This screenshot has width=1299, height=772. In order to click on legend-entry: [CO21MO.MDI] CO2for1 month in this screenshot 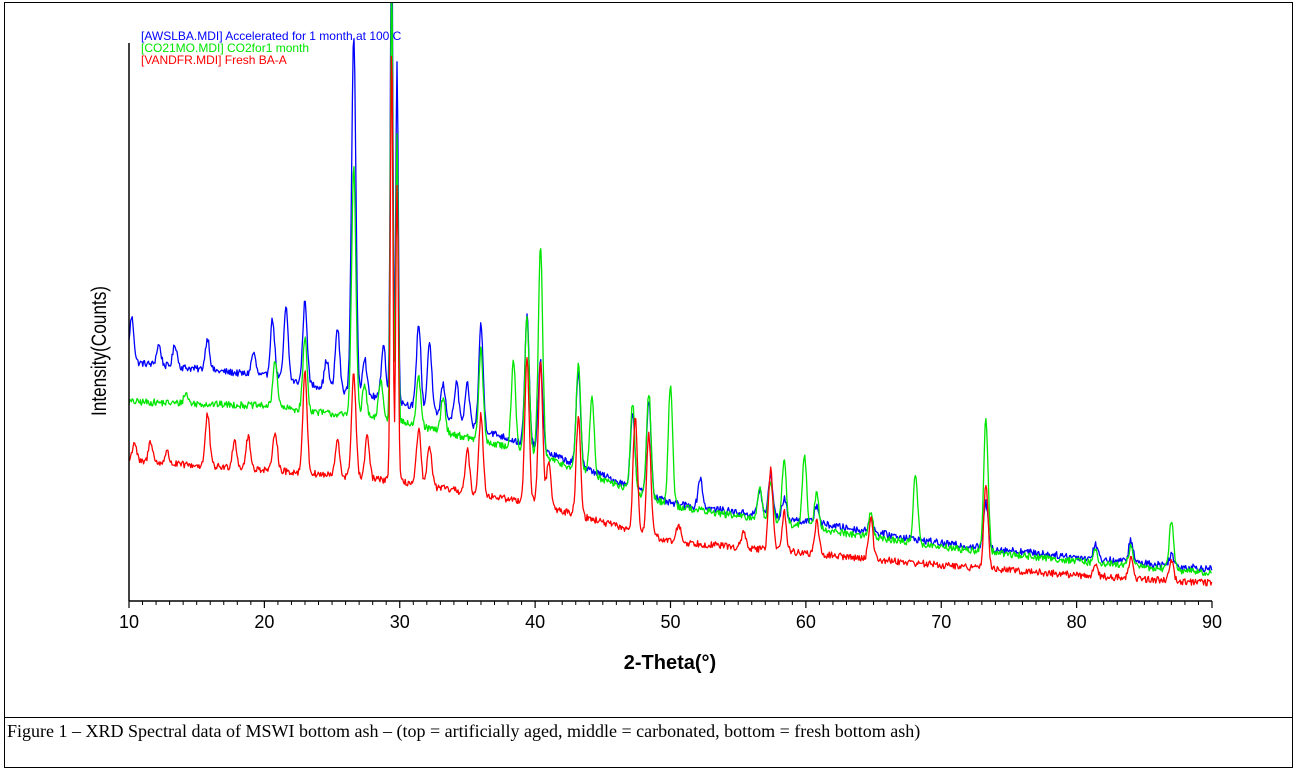, I will do `click(225, 48)`.